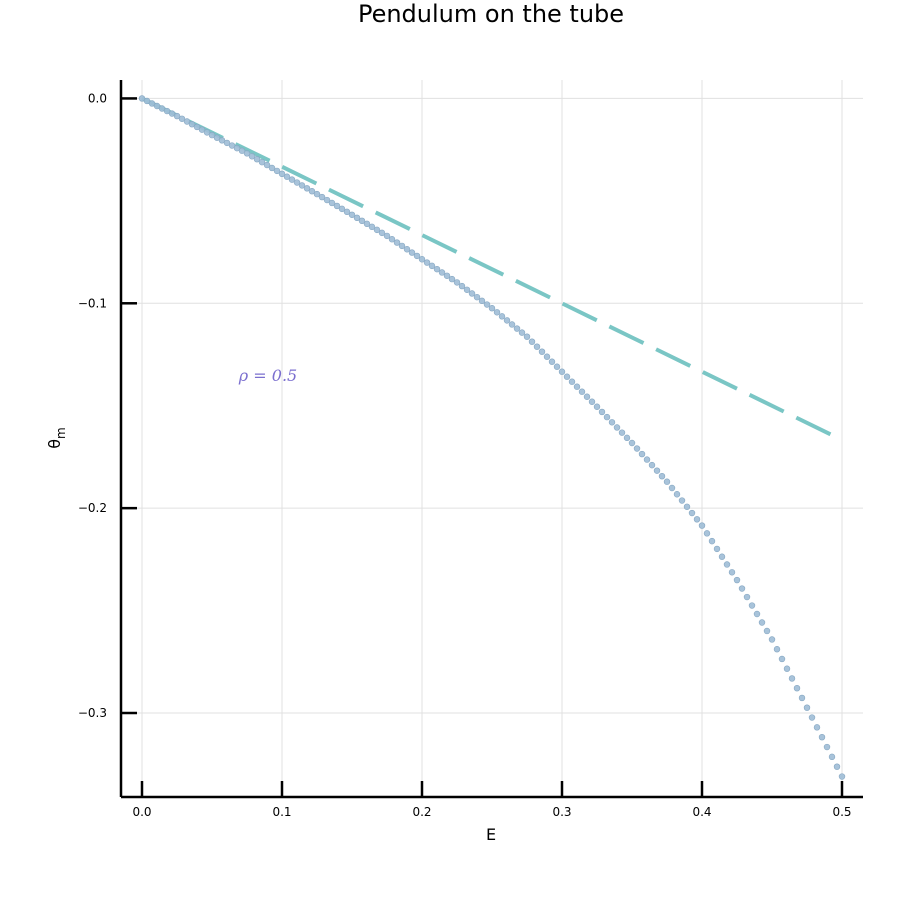  What do you see at coordinates (281, 812) in the screenshot?
I see `x-tick-label: 0.1` at bounding box center [281, 812].